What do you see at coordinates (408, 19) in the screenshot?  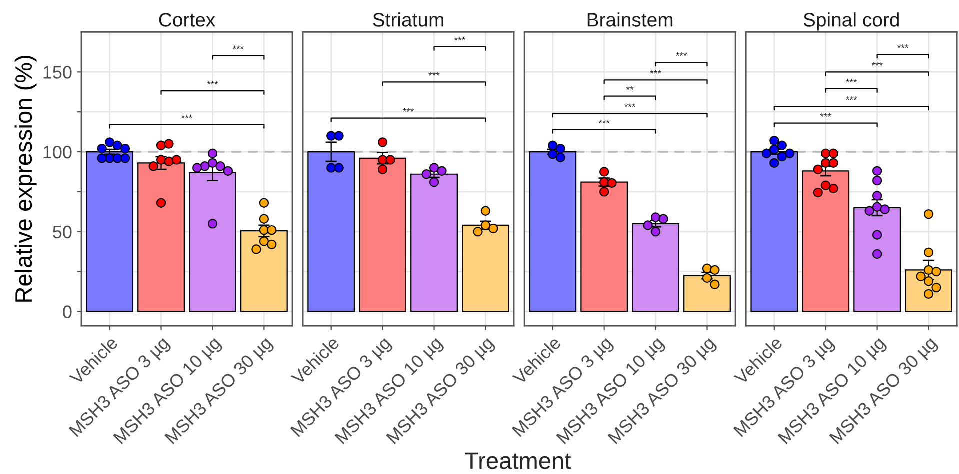 I see `chart-title: Striatum` at bounding box center [408, 19].